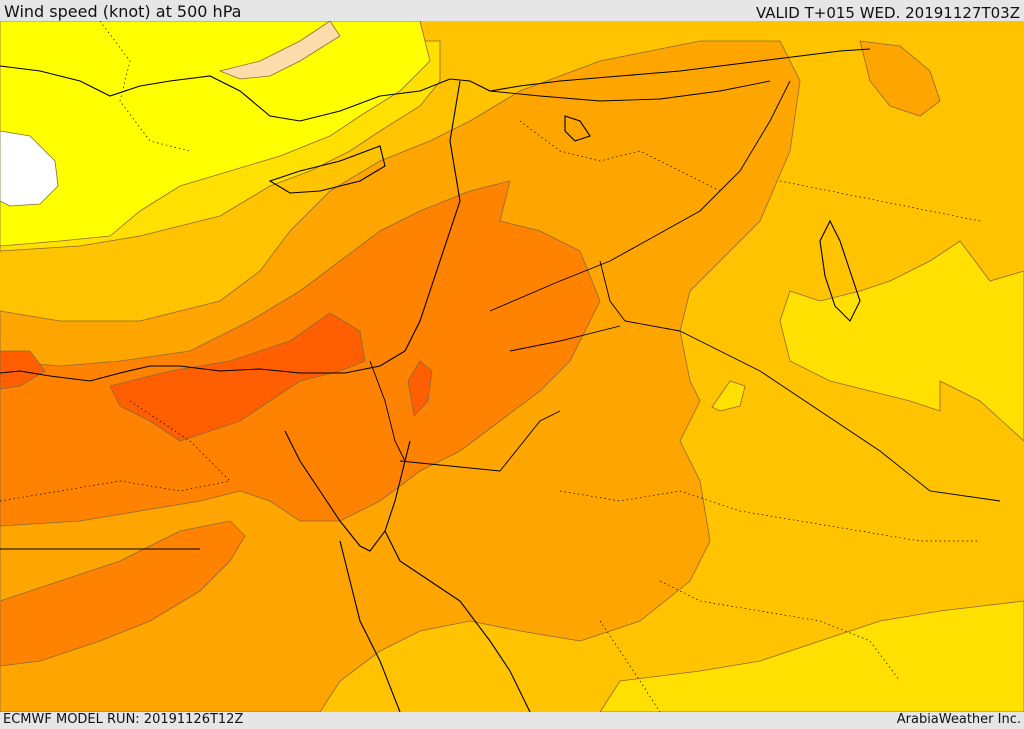 The image size is (1024, 729). I want to click on border-iraq-saudi, so click(840, 416).